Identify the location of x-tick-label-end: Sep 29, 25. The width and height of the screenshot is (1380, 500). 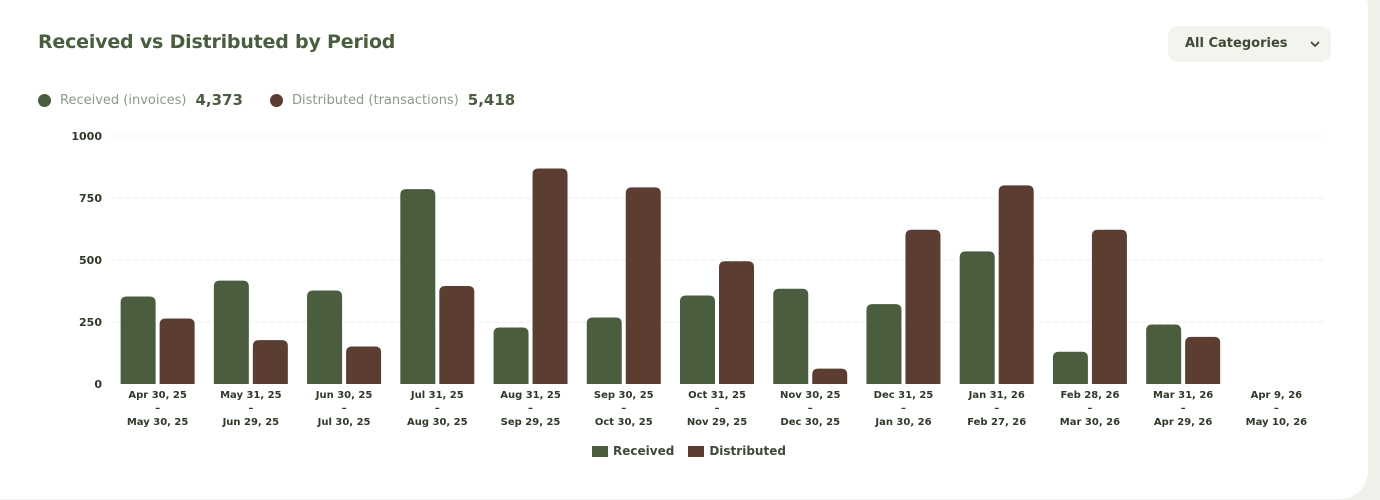
(531, 422).